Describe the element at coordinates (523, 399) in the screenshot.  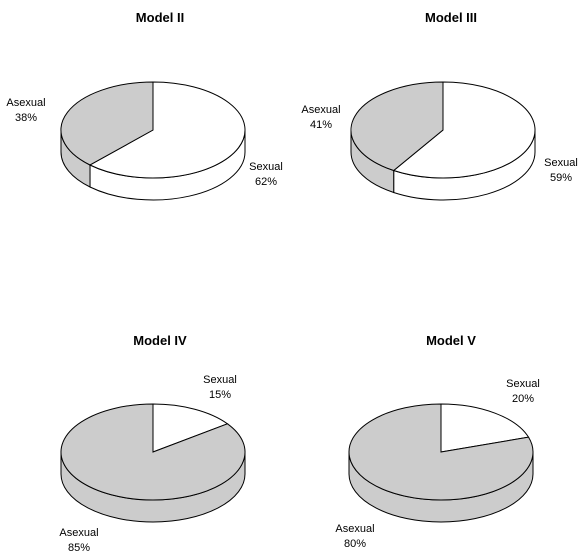
I see `slice-percentage: 20%` at that location.